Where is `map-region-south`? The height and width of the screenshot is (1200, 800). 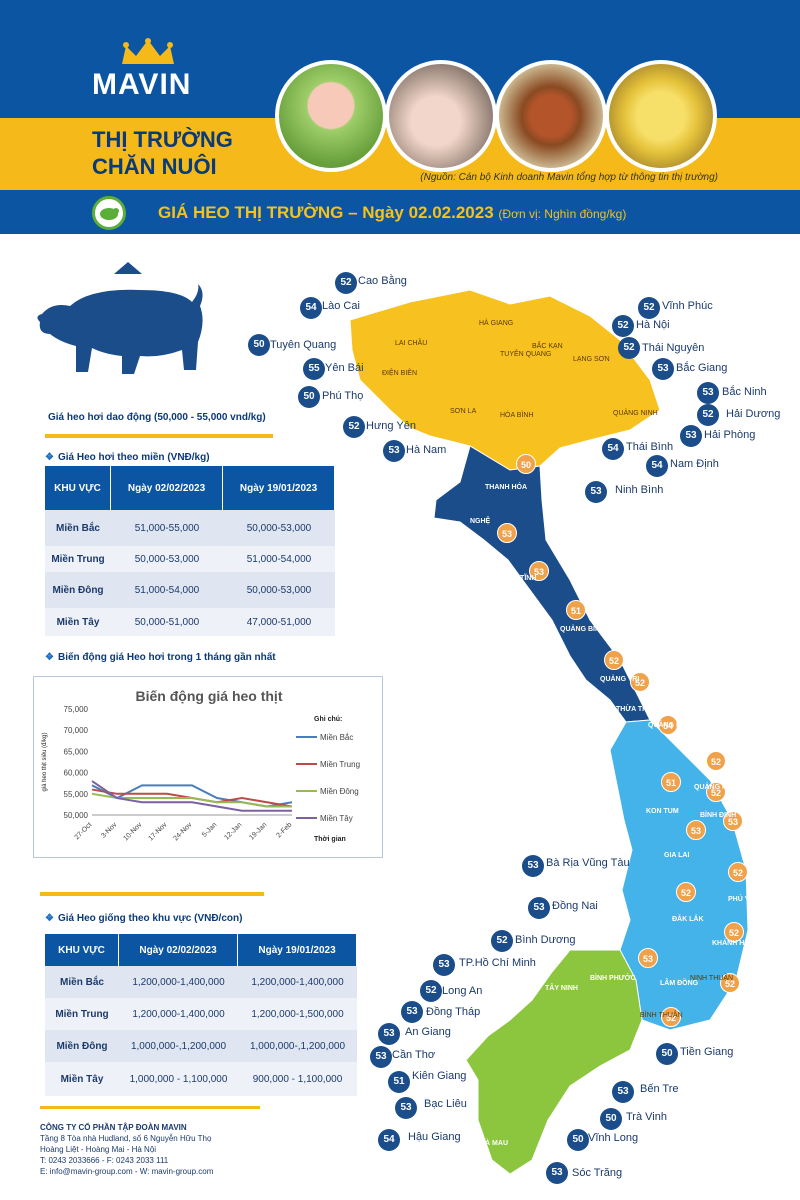 map-region-south is located at coordinates (554, 1062).